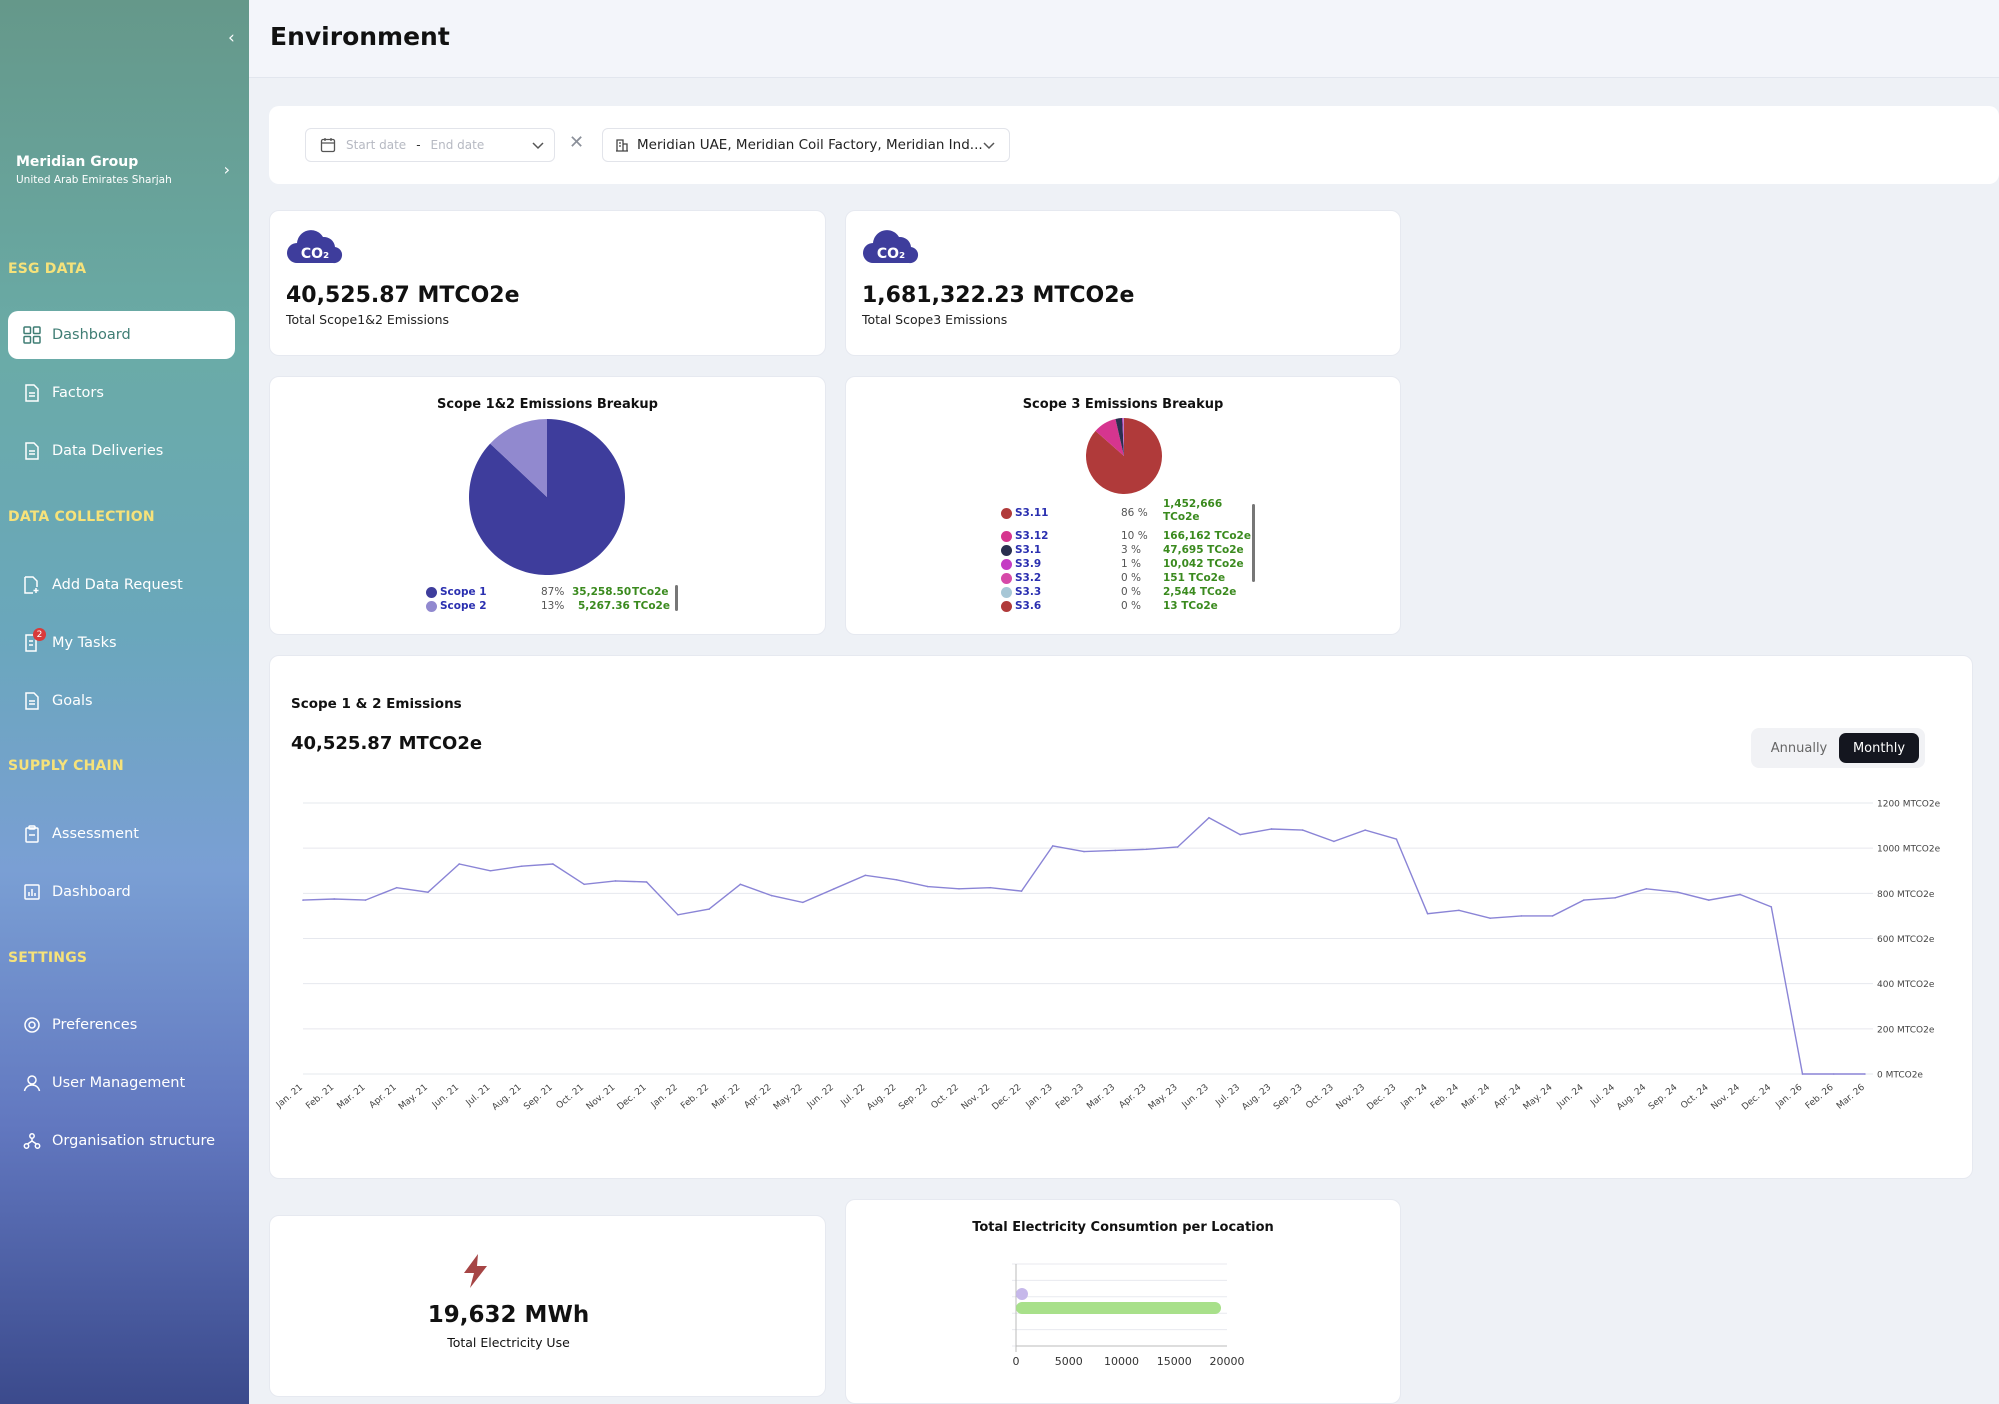 The width and height of the screenshot is (1999, 1404). What do you see at coordinates (1351, 1098) in the screenshot?
I see `x-tick-label: Nov. 23` at bounding box center [1351, 1098].